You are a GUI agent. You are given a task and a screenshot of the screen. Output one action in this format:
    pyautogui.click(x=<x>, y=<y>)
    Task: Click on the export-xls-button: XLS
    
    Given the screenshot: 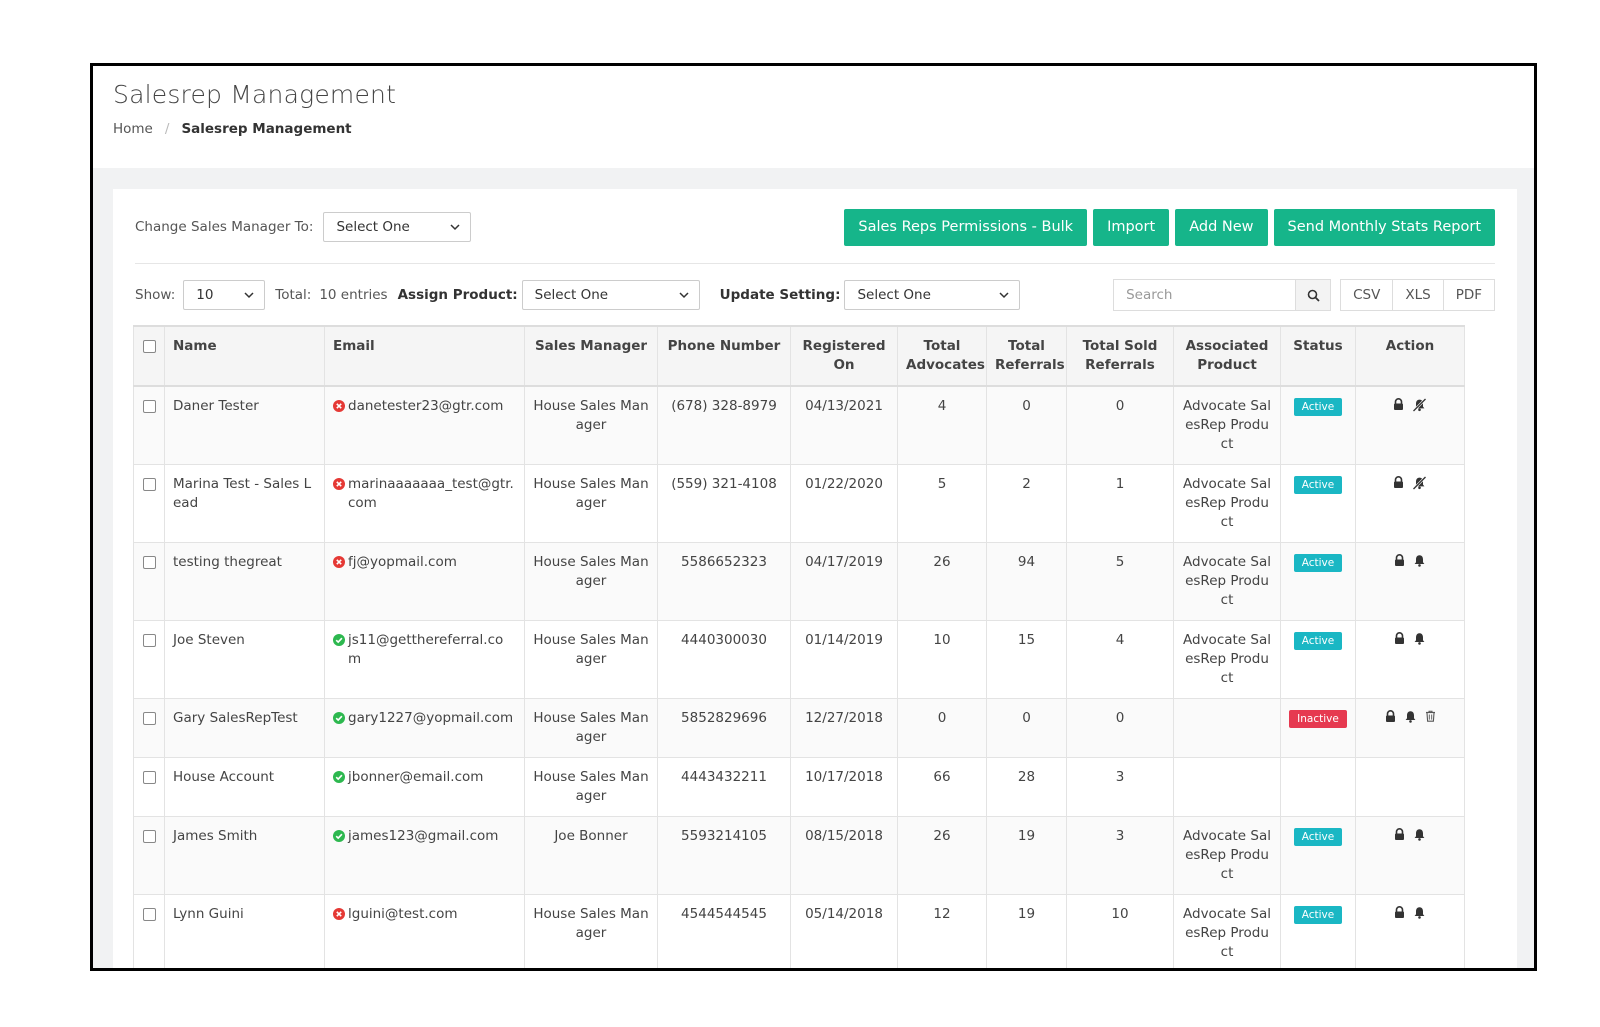 What is the action you would take?
    pyautogui.click(x=1418, y=295)
    